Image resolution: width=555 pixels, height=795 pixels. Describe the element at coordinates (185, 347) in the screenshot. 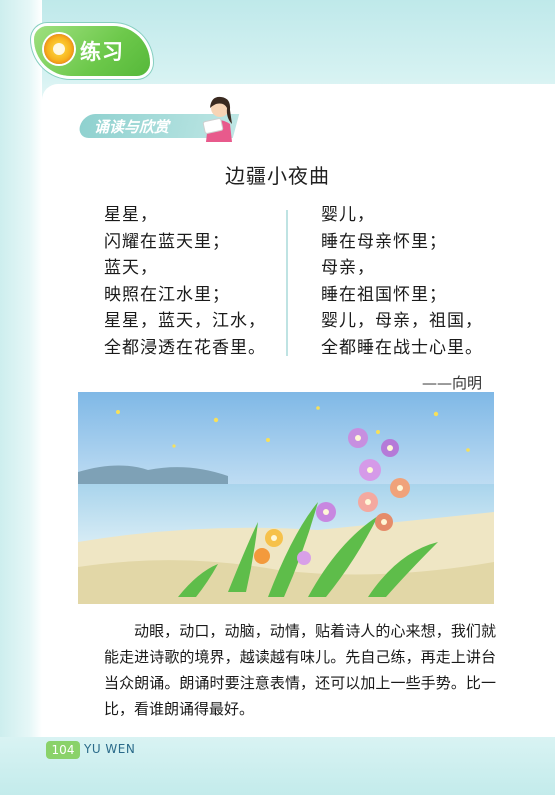

I see `poem-line: 全都浸透在花香里。` at that location.